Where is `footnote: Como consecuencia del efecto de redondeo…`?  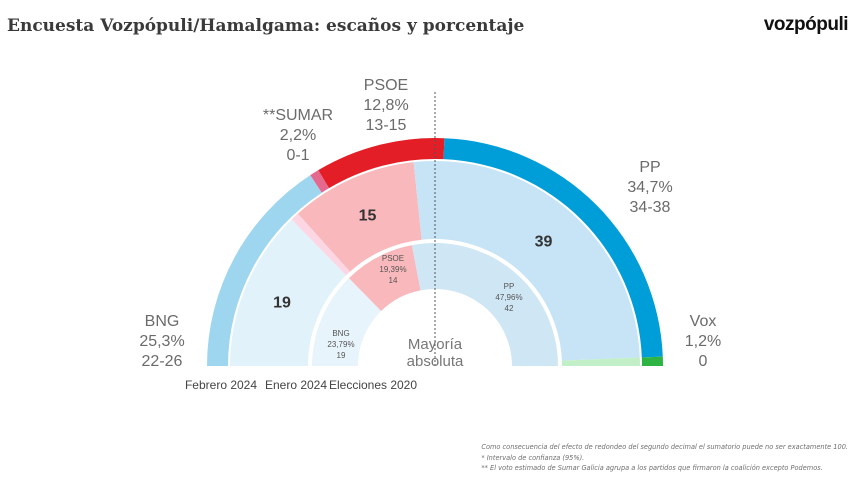 footnote: Como consecuencia del efecto de redondeo… is located at coordinates (664, 447).